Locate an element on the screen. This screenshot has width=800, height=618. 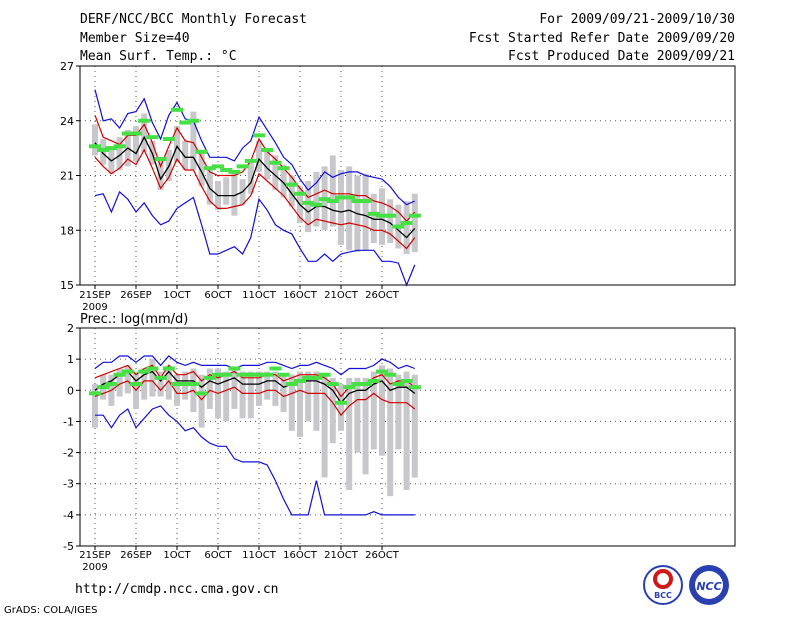
source-url: http://cmdp.ncc.cma.gov.cn is located at coordinates (177, 589).